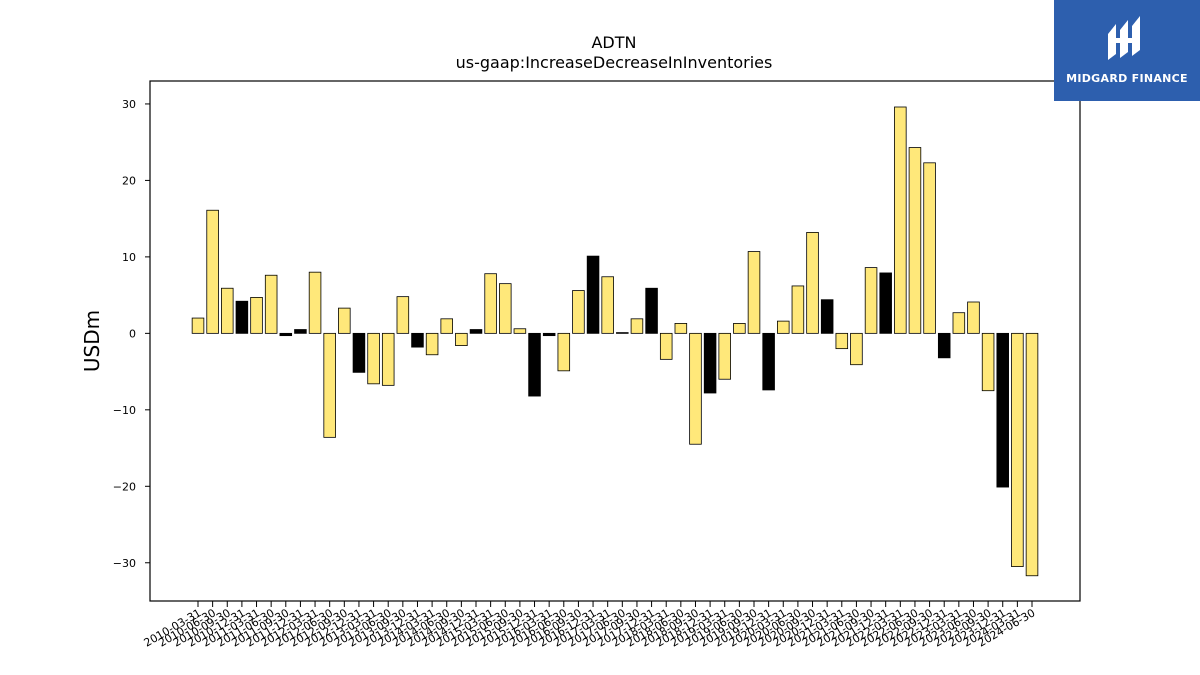  What do you see at coordinates (124, 410) in the screenshot?
I see `y-tick-label: −10` at bounding box center [124, 410].